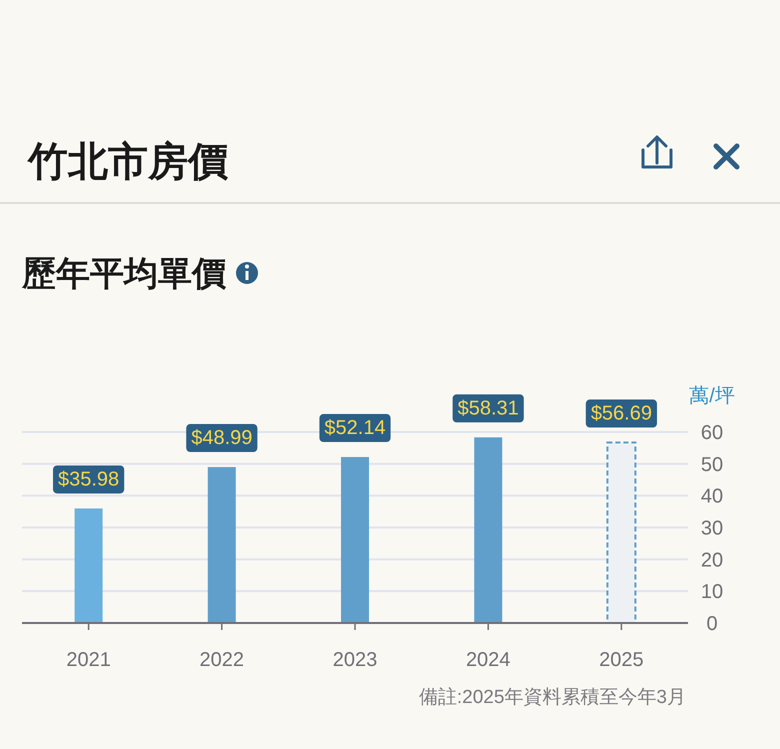 The height and width of the screenshot is (749, 780). What do you see at coordinates (712, 592) in the screenshot?
I see `y-tick-label: 10` at bounding box center [712, 592].